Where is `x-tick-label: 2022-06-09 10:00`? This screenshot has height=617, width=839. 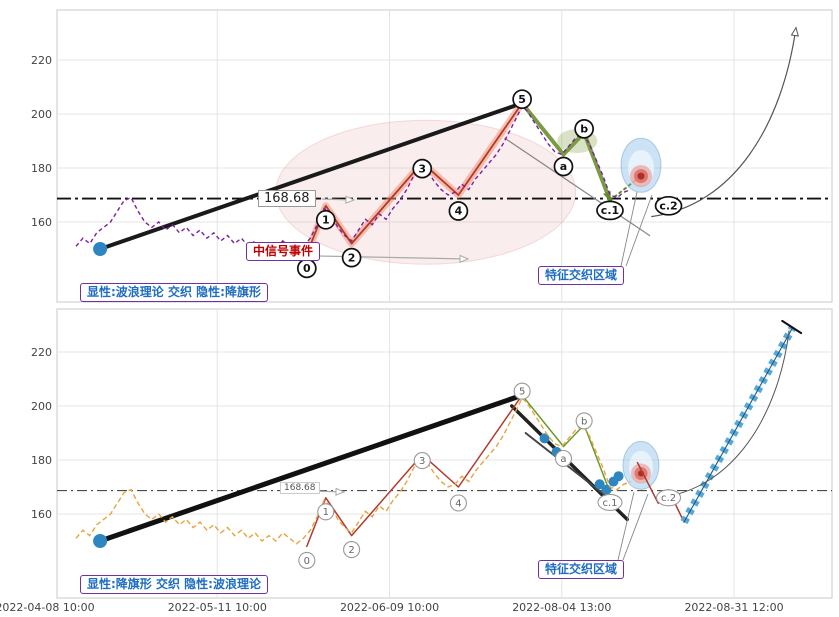
x-tick-label: 2022-06-09 10:00 is located at coordinates (389, 607).